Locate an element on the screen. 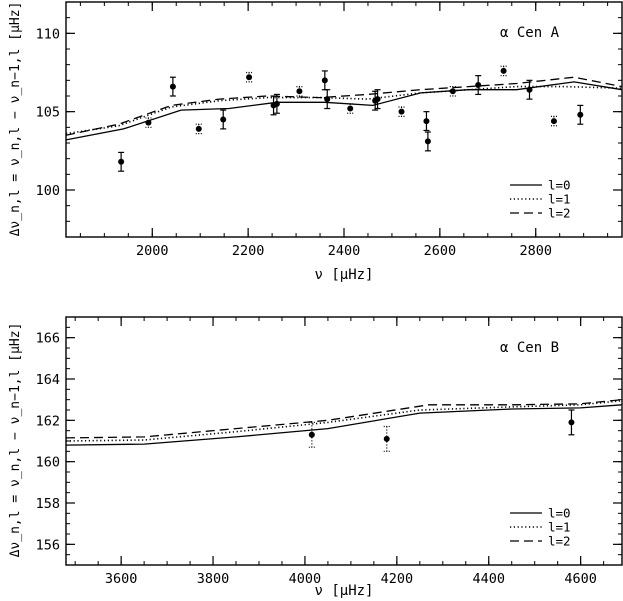 The width and height of the screenshot is (623, 601). y-tick-labels: 100 105 110 is located at coordinates (48, 112).